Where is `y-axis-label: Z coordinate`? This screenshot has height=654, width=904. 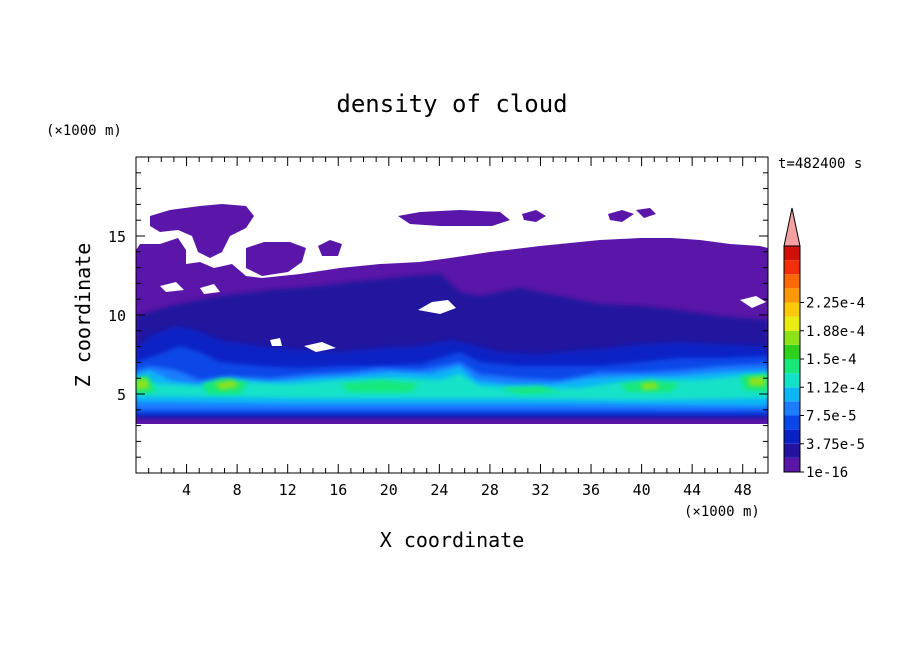 y-axis-label: Z coordinate is located at coordinates (83, 315).